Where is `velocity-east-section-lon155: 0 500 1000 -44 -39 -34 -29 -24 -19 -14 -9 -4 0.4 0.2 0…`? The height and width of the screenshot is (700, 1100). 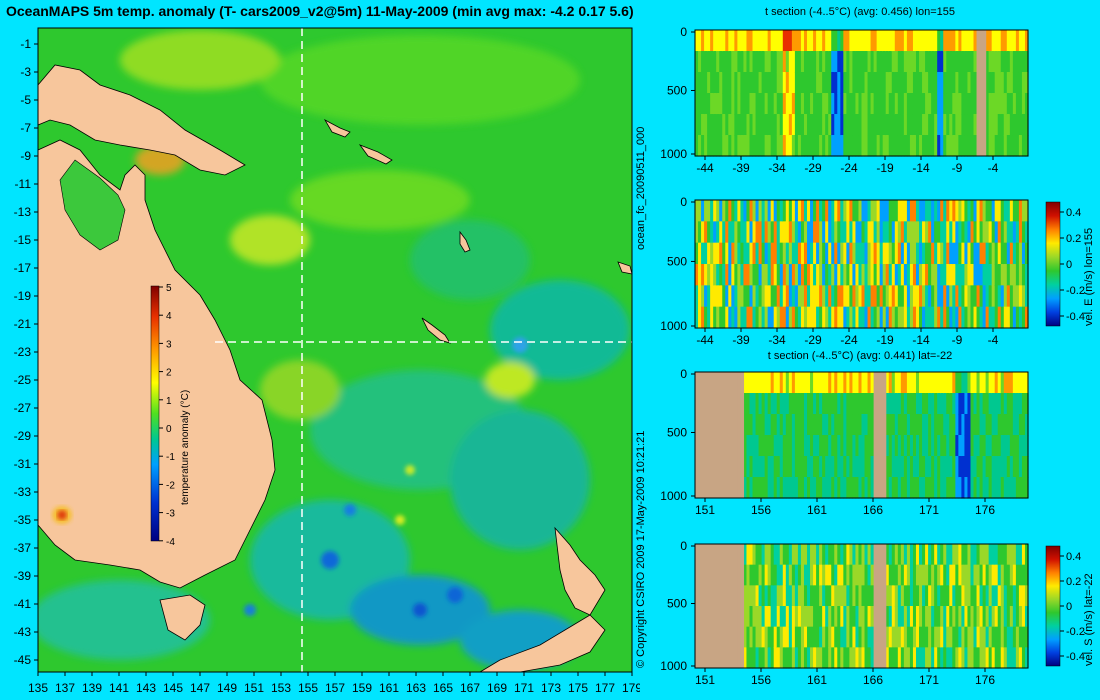 velocity-east-section-lon155: 0 500 1000 -44 -39 -34 -29 -24 -19 -14 -9 -4 0.4 0.2 0… is located at coordinates (877, 271).